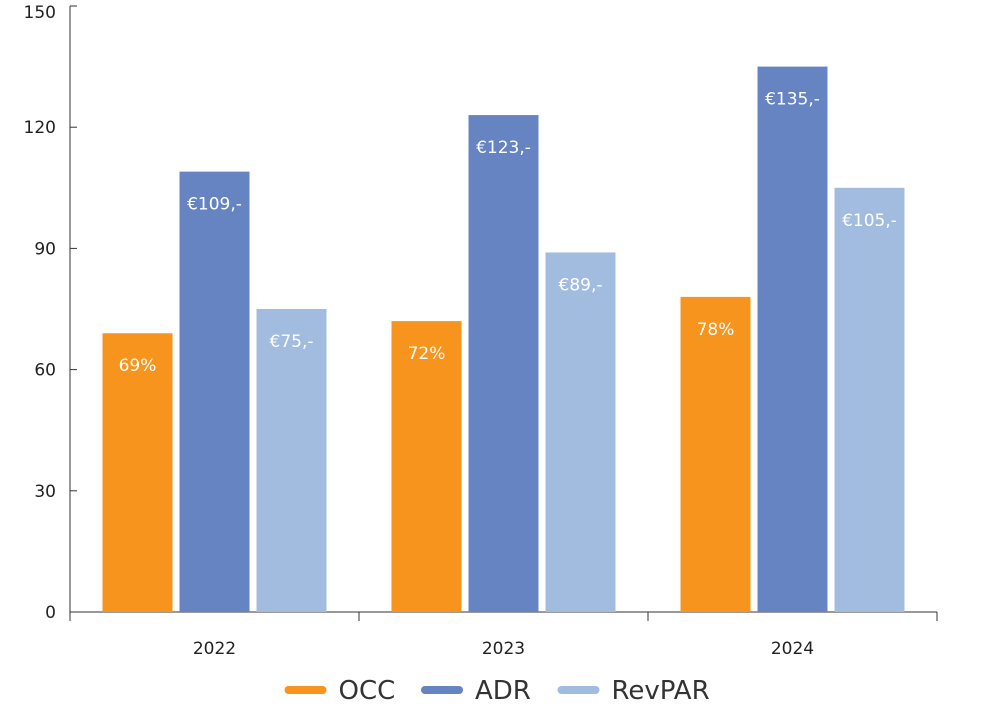 The image size is (989, 717). Describe the element at coordinates (581, 285) in the screenshot. I see `data-label-revpar-2023: €89,-` at that location.